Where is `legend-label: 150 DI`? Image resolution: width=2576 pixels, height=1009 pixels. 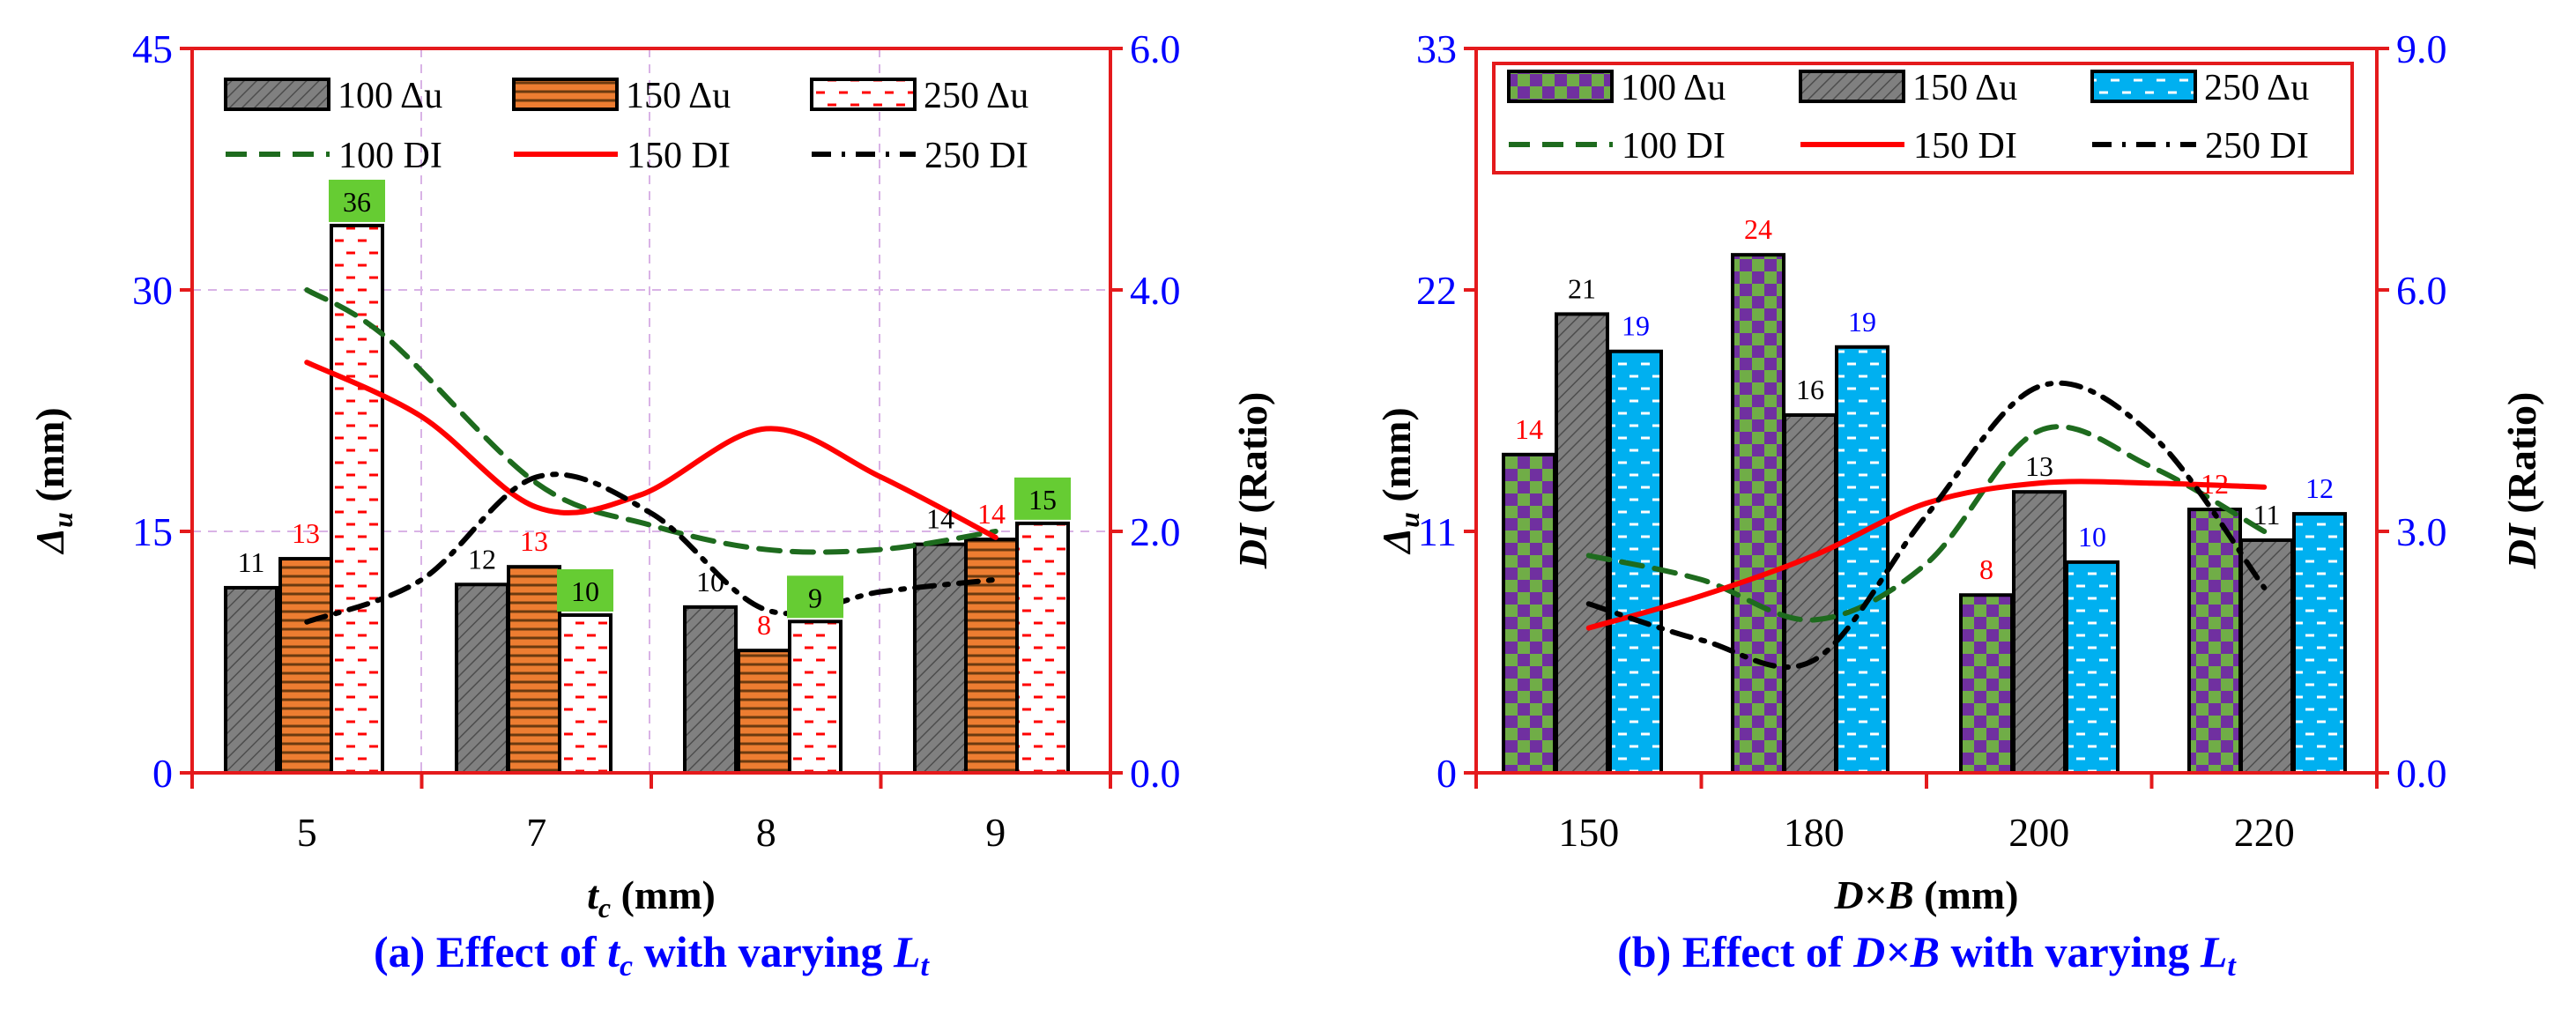 legend-label: 150 DI is located at coordinates (679, 156).